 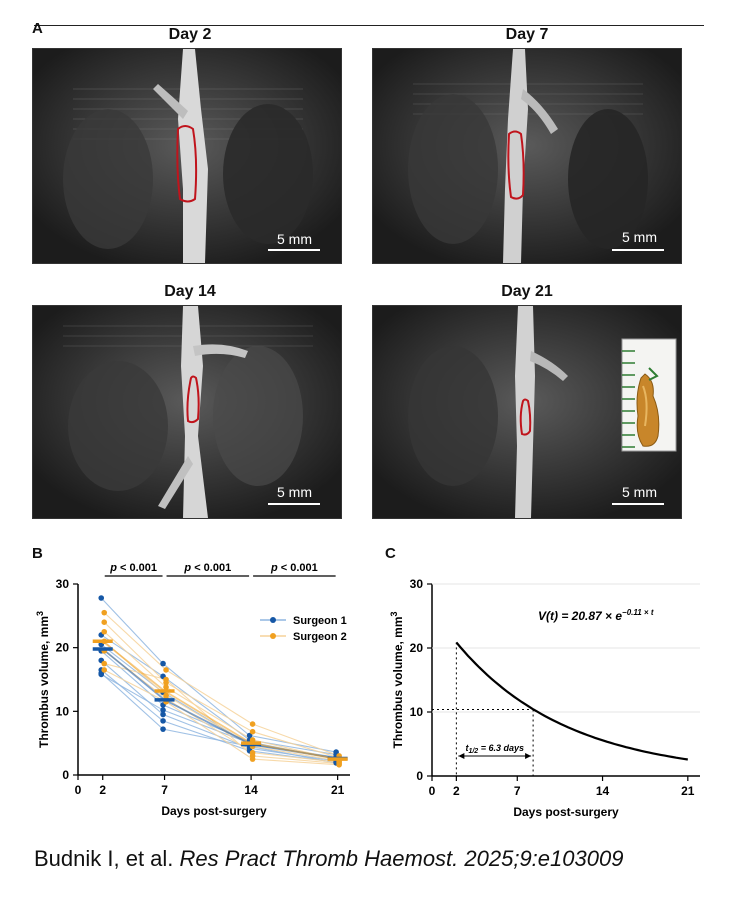 I want to click on c-equation: V(t) = 20.87 × e−0.11 × t, so click(x=596, y=615).